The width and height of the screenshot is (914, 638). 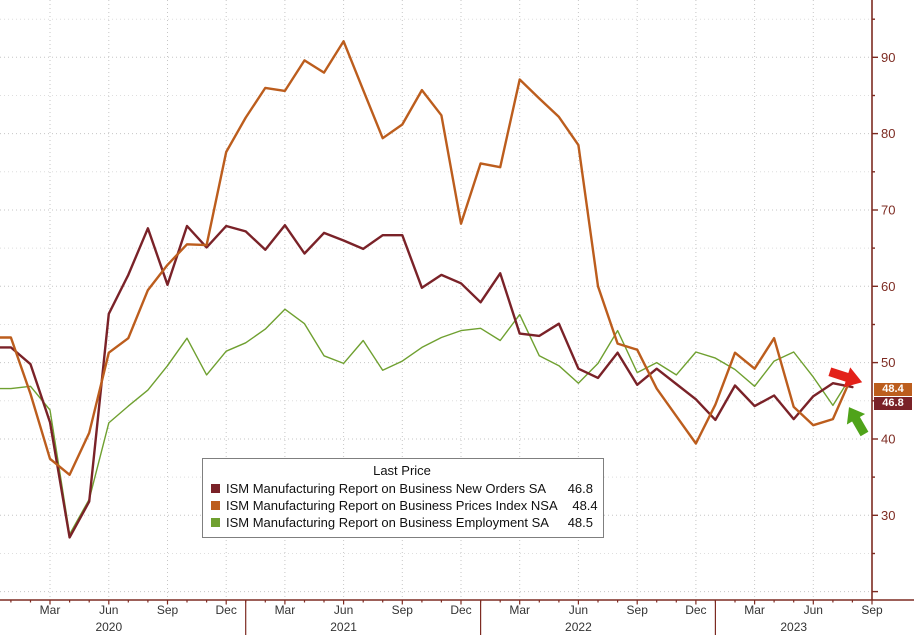 I want to click on employment-swatch, so click(x=215, y=522).